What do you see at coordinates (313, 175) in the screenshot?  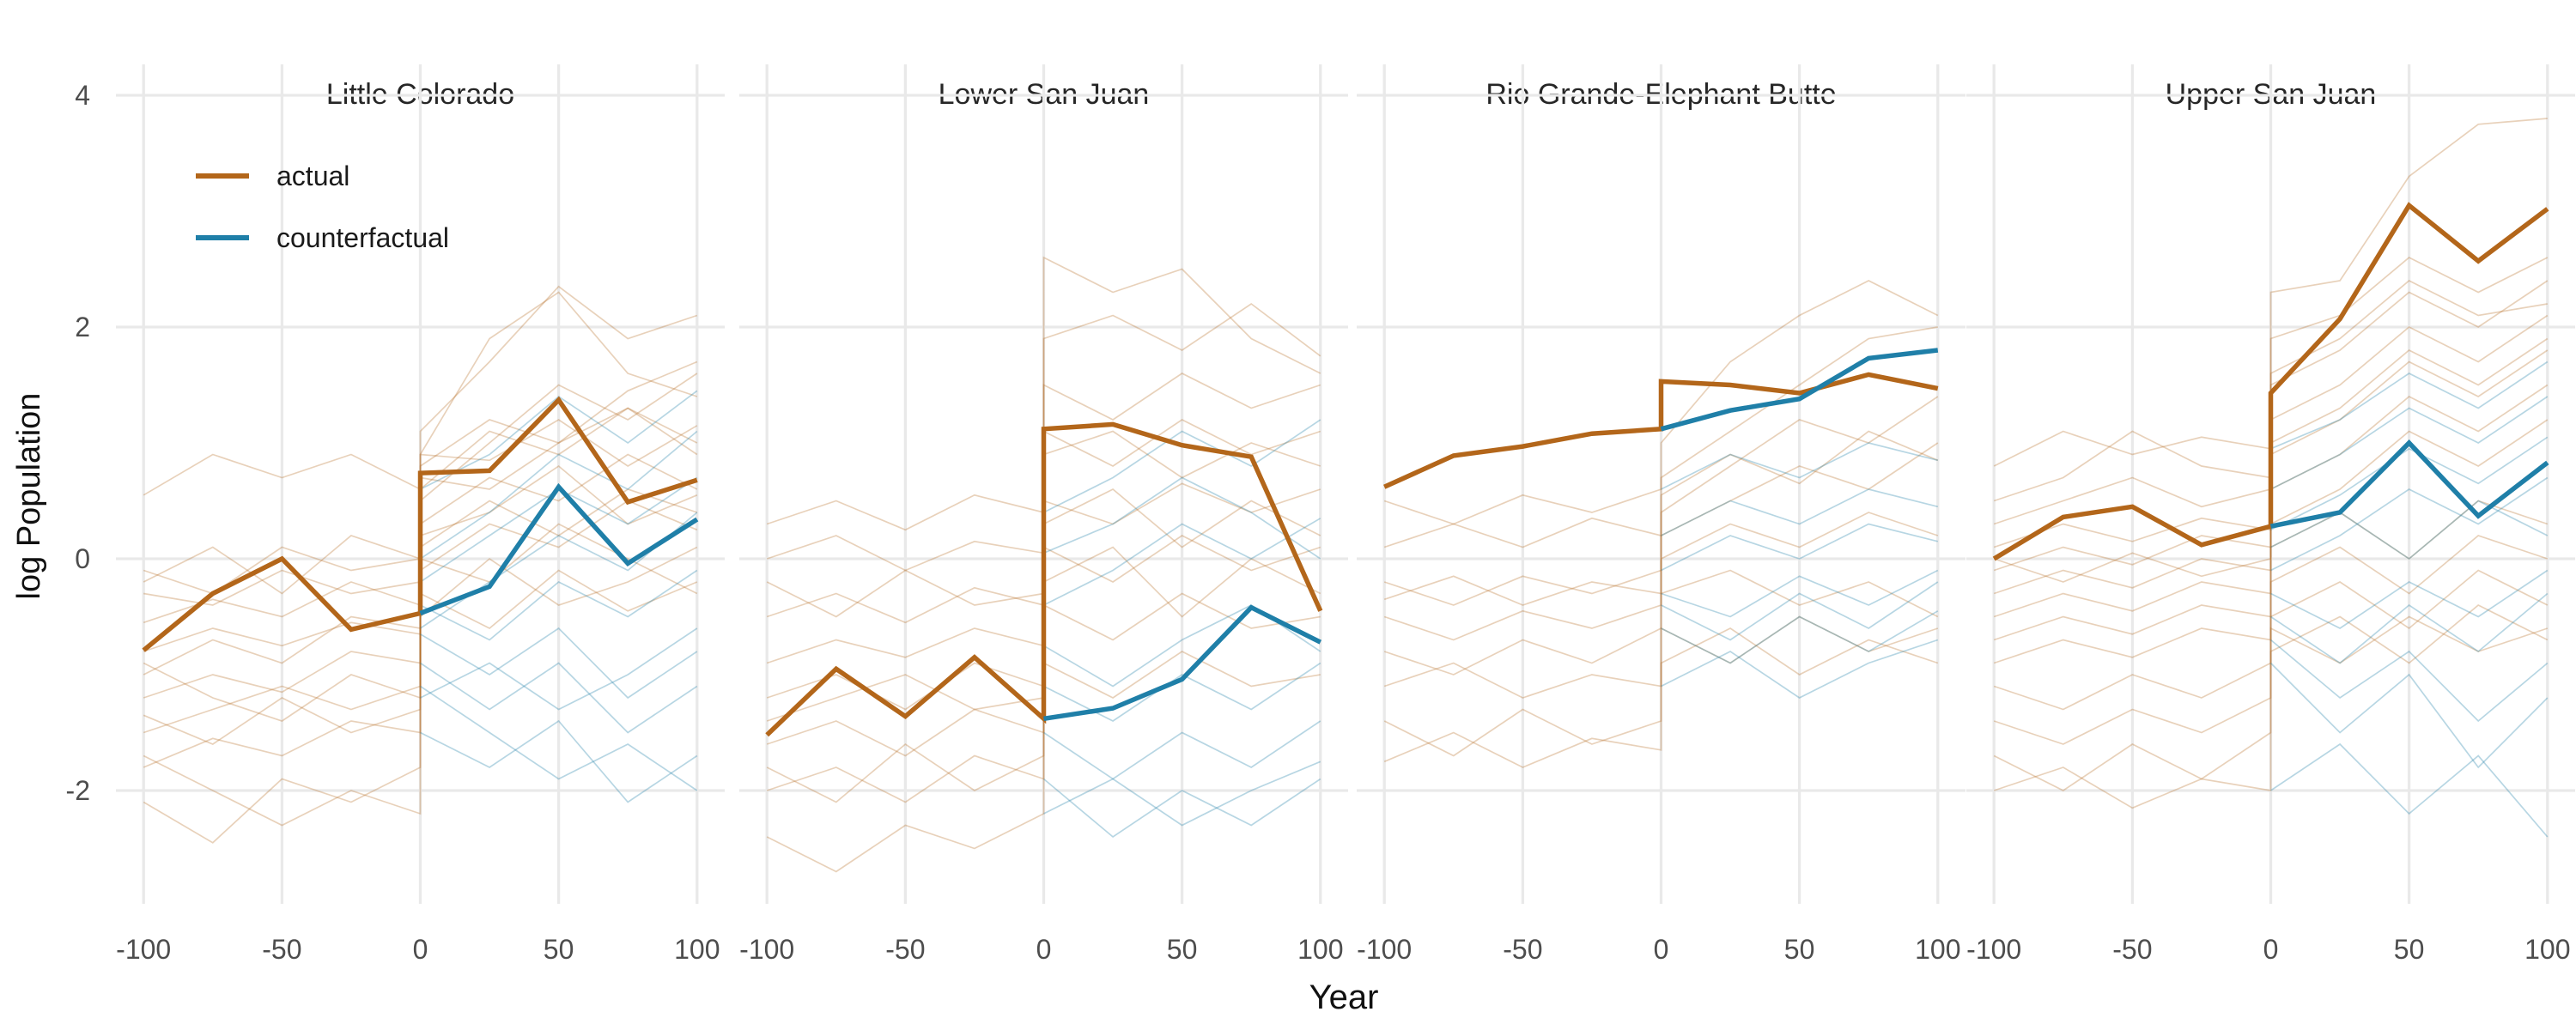 I see `legend-label: actual` at bounding box center [313, 175].